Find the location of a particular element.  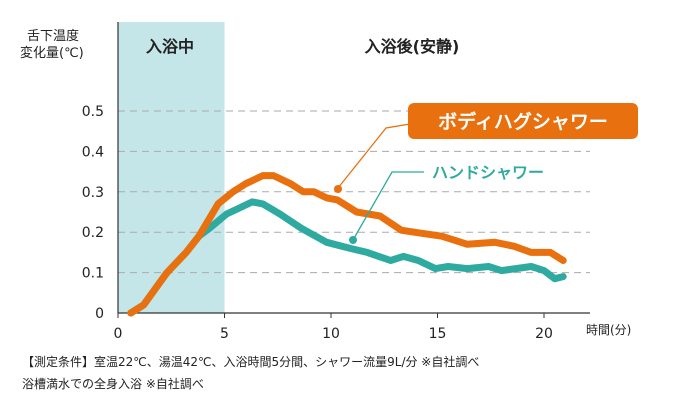

legend-label-bodyhug: ボディハグシャワー is located at coordinates (523, 121).